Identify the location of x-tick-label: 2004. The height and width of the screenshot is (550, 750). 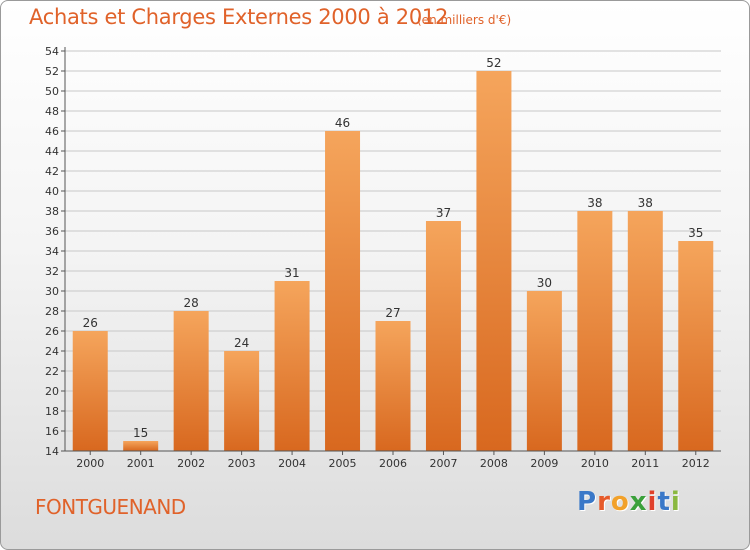
(292, 463).